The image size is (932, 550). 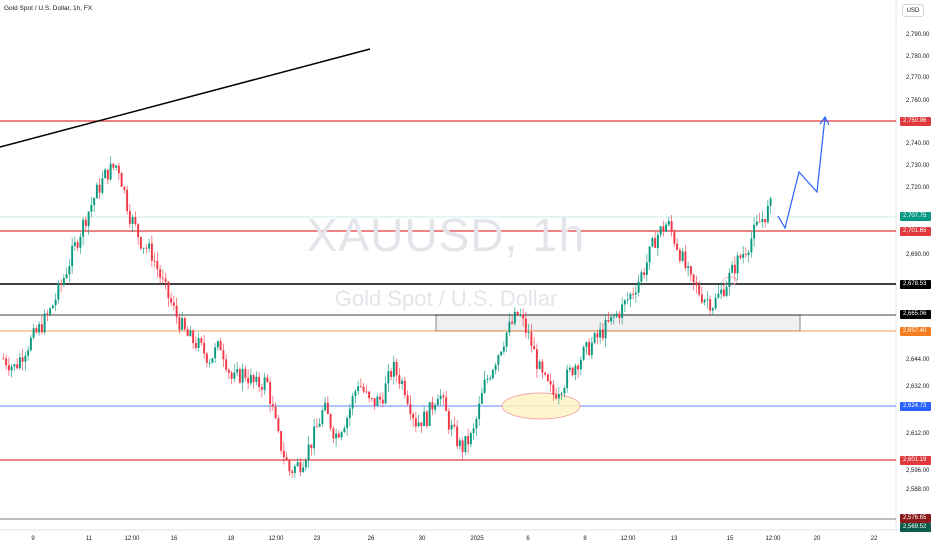 I want to click on currency-button: USD, so click(x=913, y=10).